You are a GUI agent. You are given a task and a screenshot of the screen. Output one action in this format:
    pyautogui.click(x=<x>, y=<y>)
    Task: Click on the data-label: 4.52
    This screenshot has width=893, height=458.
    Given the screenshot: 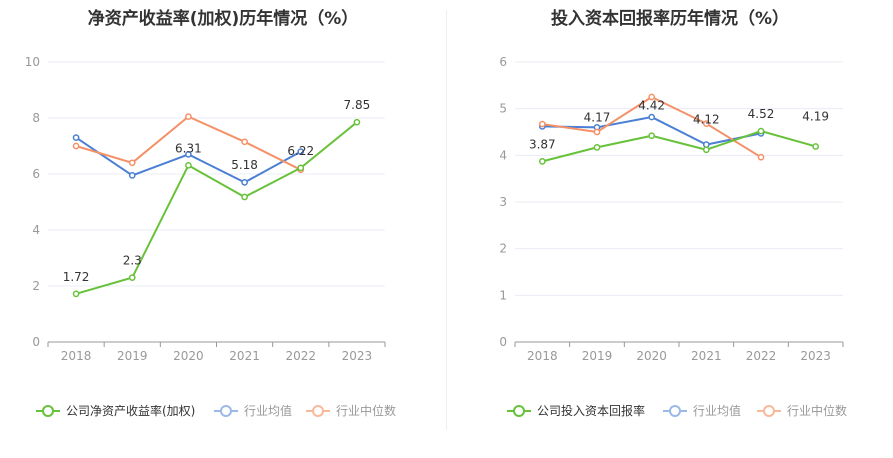 What is the action you would take?
    pyautogui.click(x=761, y=114)
    